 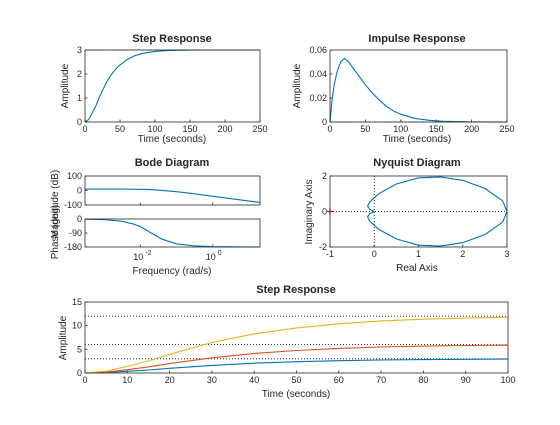 What do you see at coordinates (84, 129) in the screenshot?
I see `step-xtick-label: 0` at bounding box center [84, 129].